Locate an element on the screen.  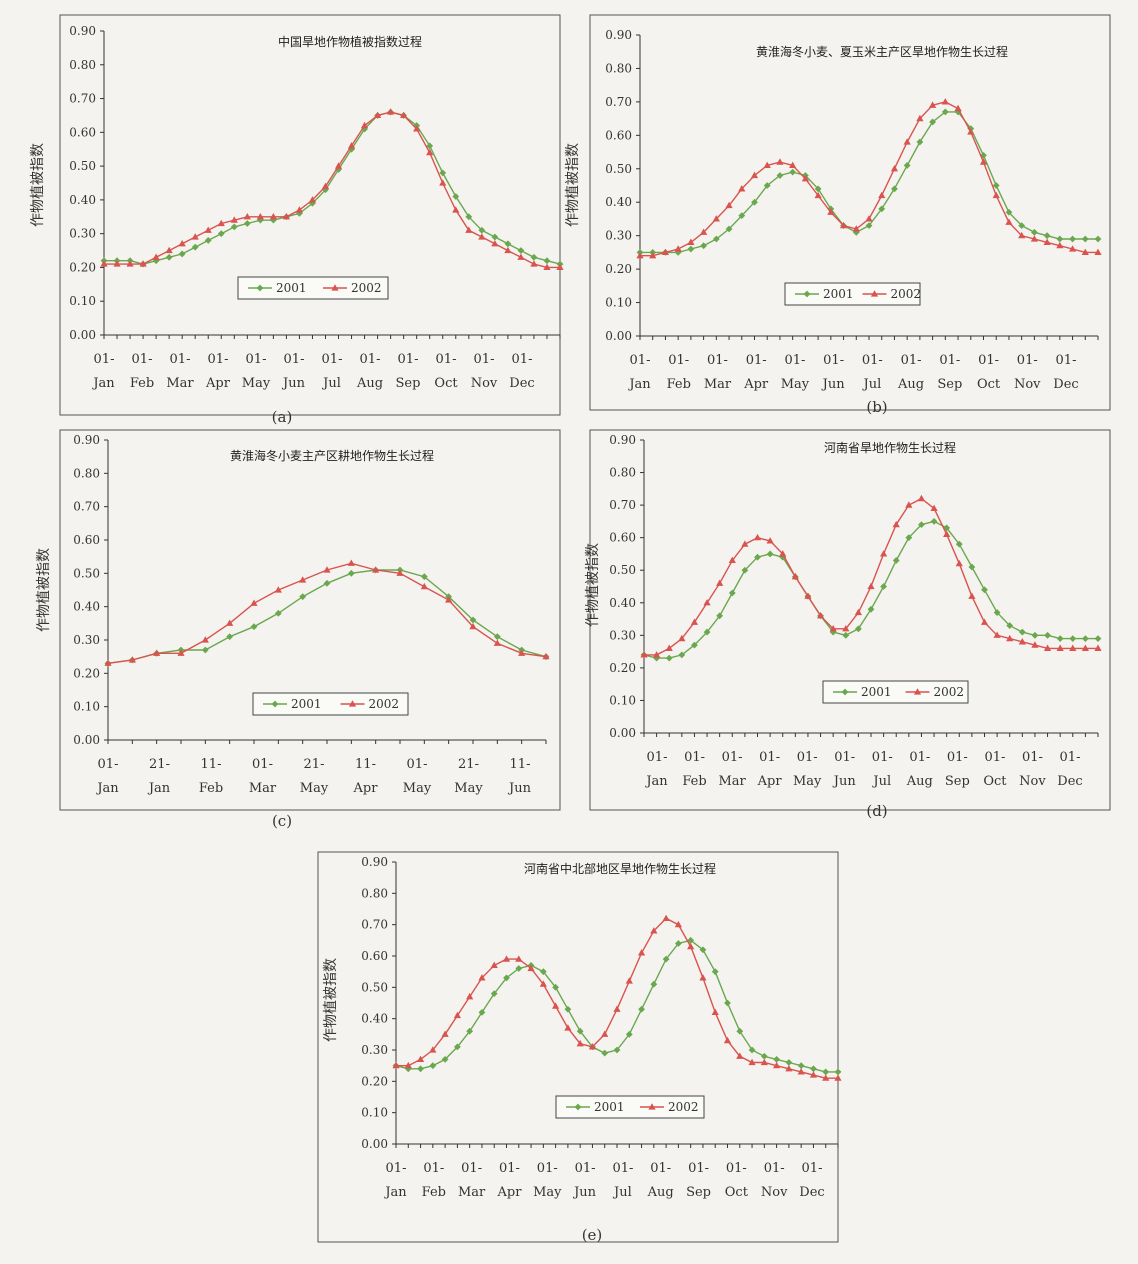
y-tick-label: 0.70 is located at coordinates (86, 507).